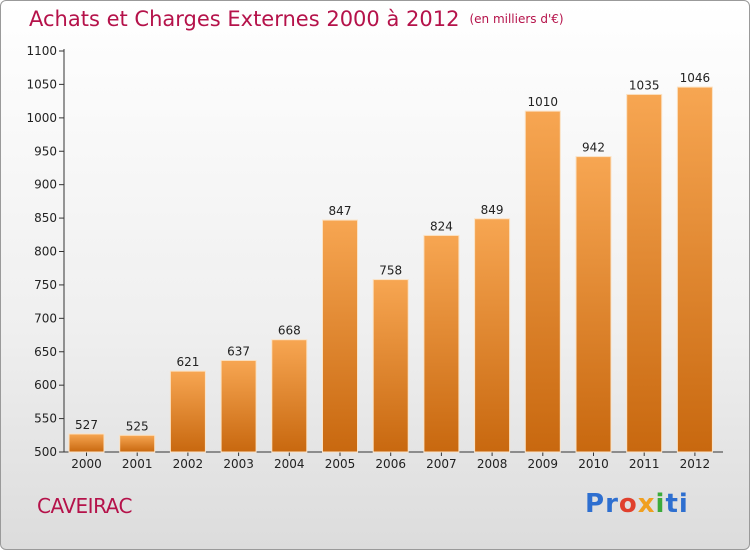  I want to click on bar-value-label: 847, so click(340, 211).